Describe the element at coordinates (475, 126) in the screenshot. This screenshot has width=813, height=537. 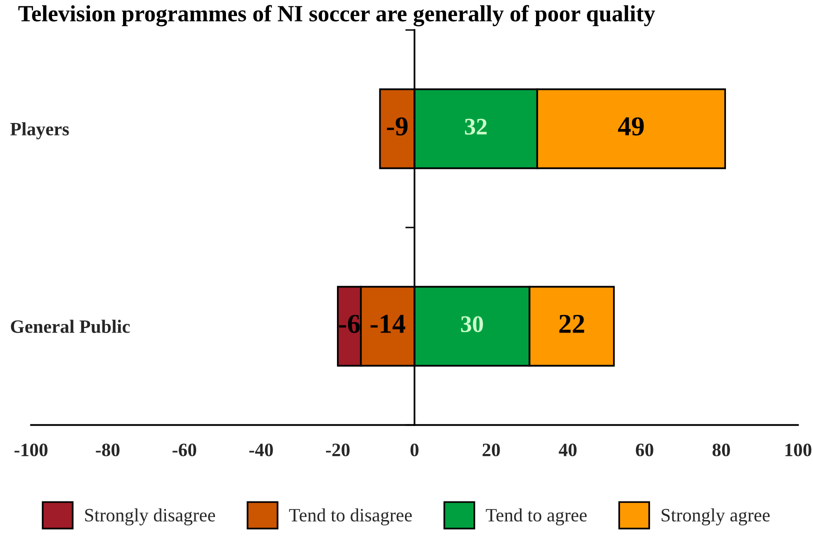
I see `data-label: 32` at that location.